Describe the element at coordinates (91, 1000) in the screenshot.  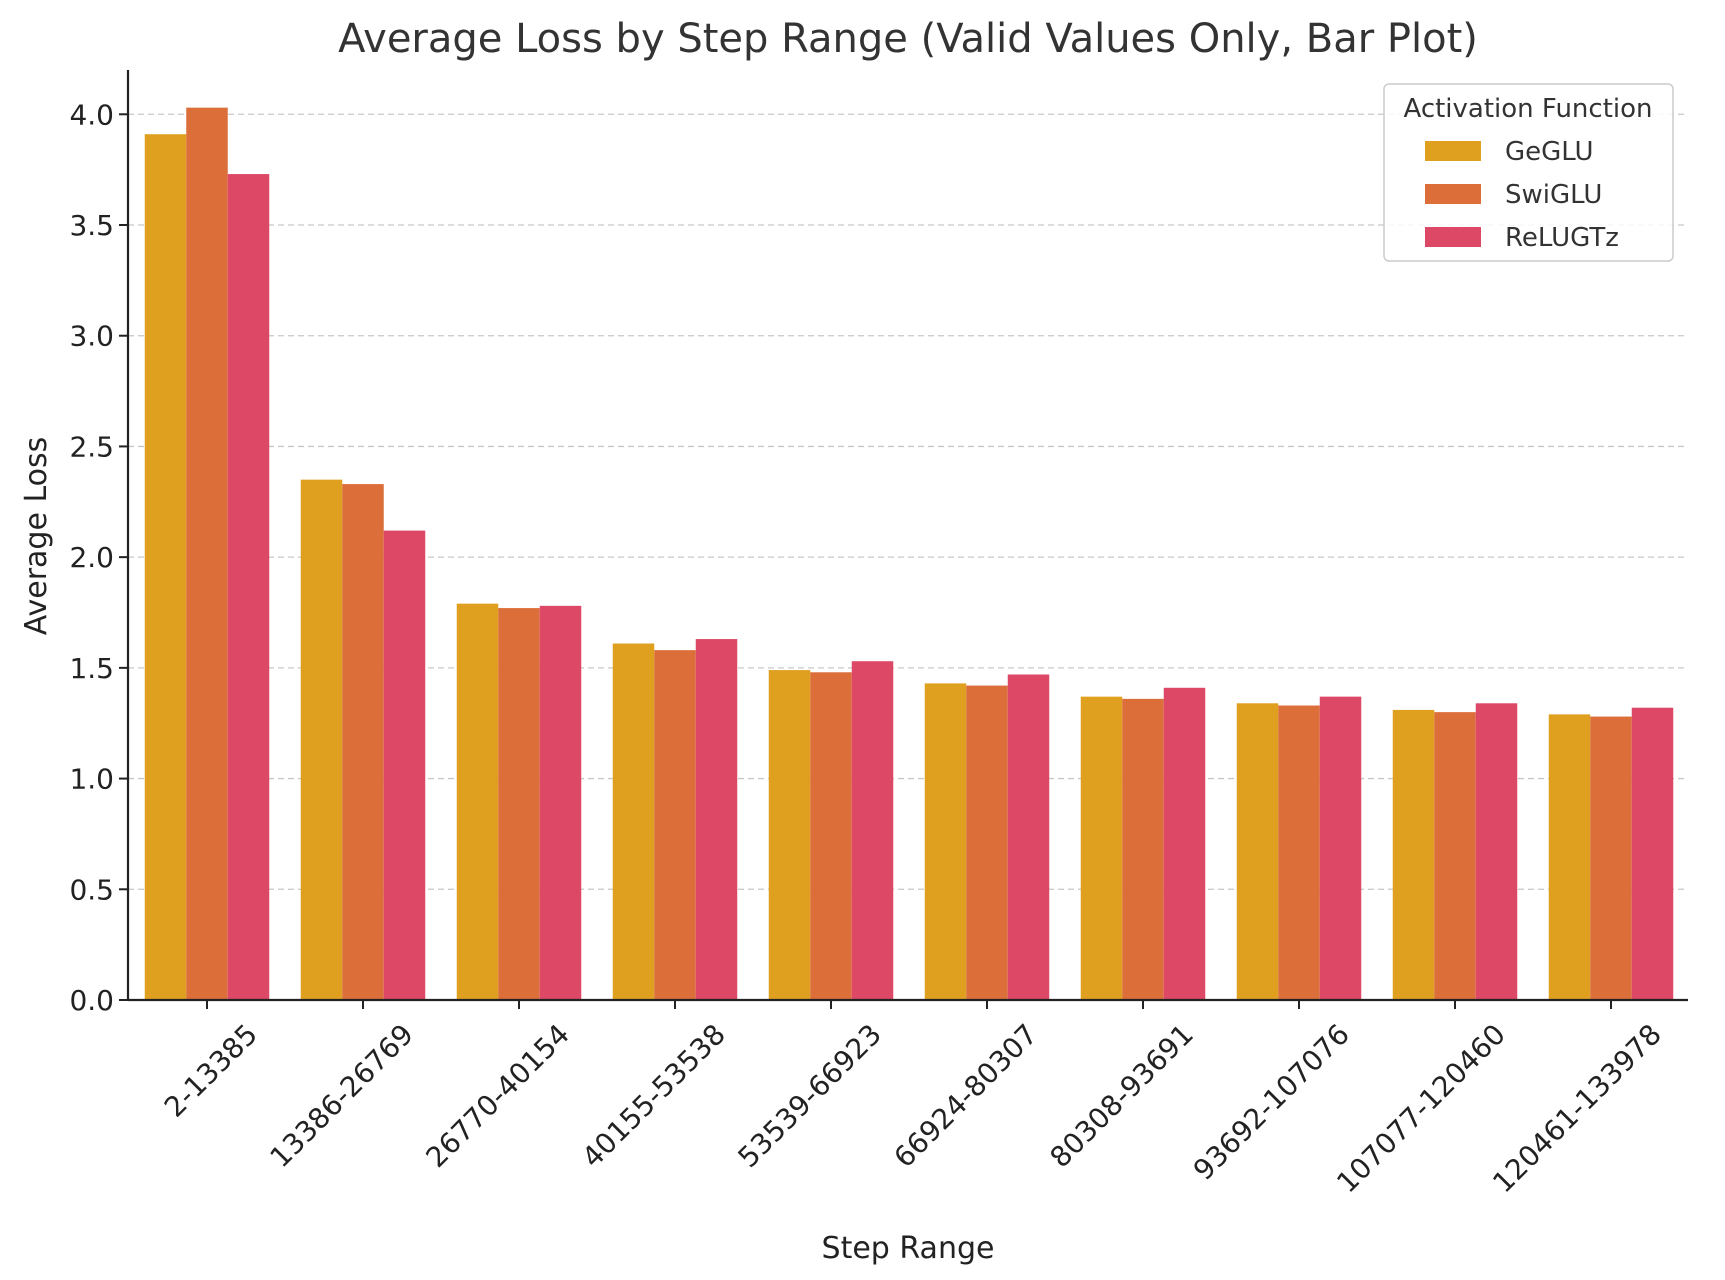
I see `y-tick-label: 0.0` at that location.